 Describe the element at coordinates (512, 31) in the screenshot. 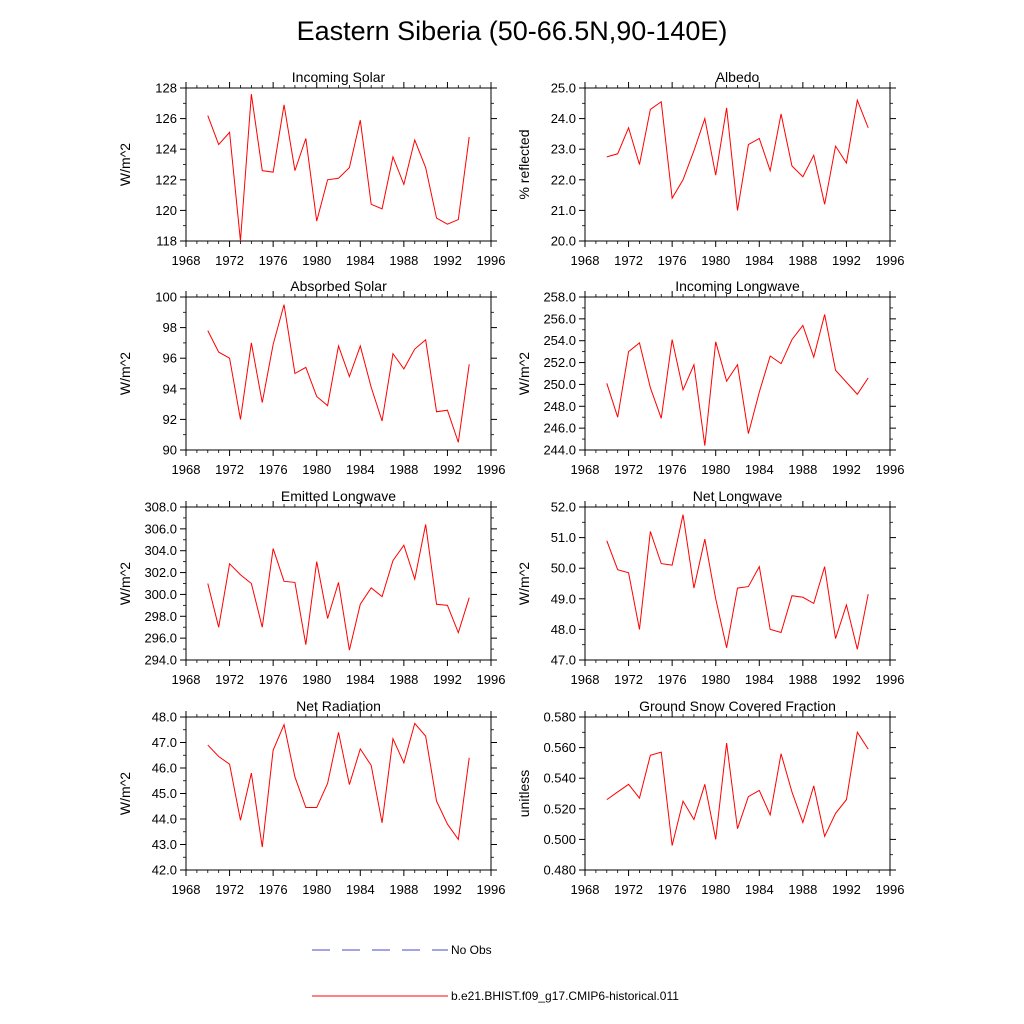

I see `figure-title: Eastern Siberia (50-66.5N,90-140E)` at that location.